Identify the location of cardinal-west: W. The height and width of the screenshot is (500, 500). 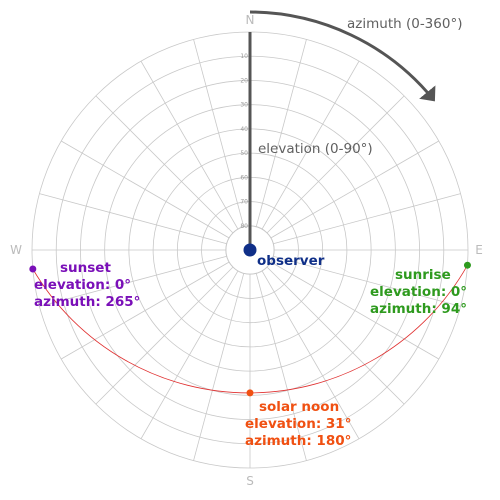
(16, 250).